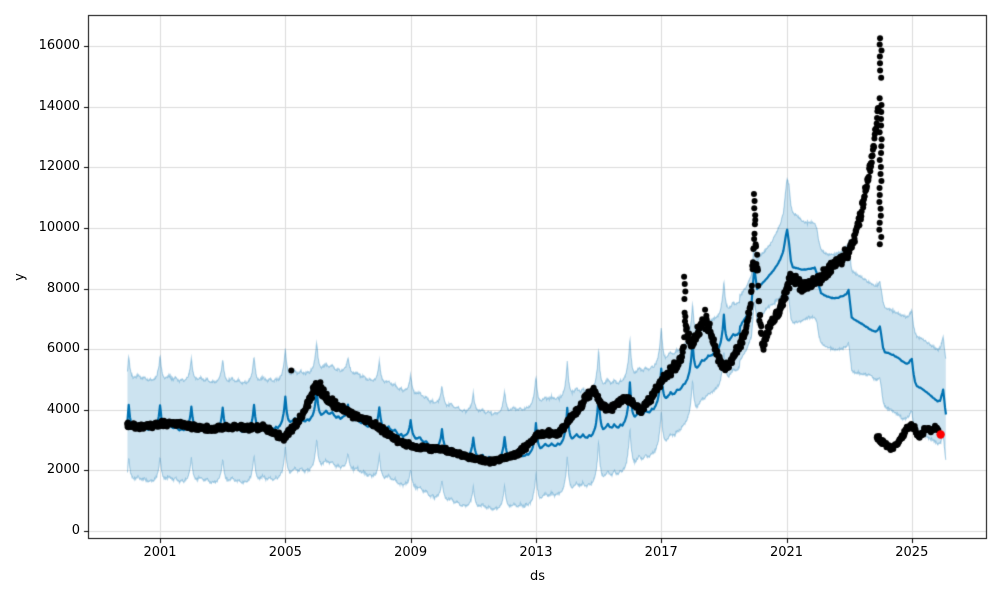  What do you see at coordinates (63, 470) in the screenshot?
I see `y-tick-label: 2000` at bounding box center [63, 470].